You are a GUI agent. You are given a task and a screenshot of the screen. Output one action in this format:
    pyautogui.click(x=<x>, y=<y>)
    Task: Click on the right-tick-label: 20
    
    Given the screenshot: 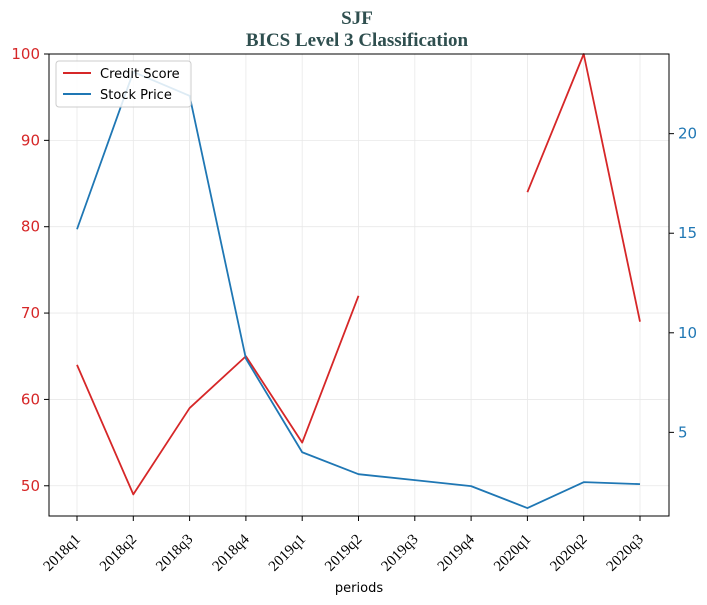 What is the action you would take?
    pyautogui.click(x=687, y=134)
    